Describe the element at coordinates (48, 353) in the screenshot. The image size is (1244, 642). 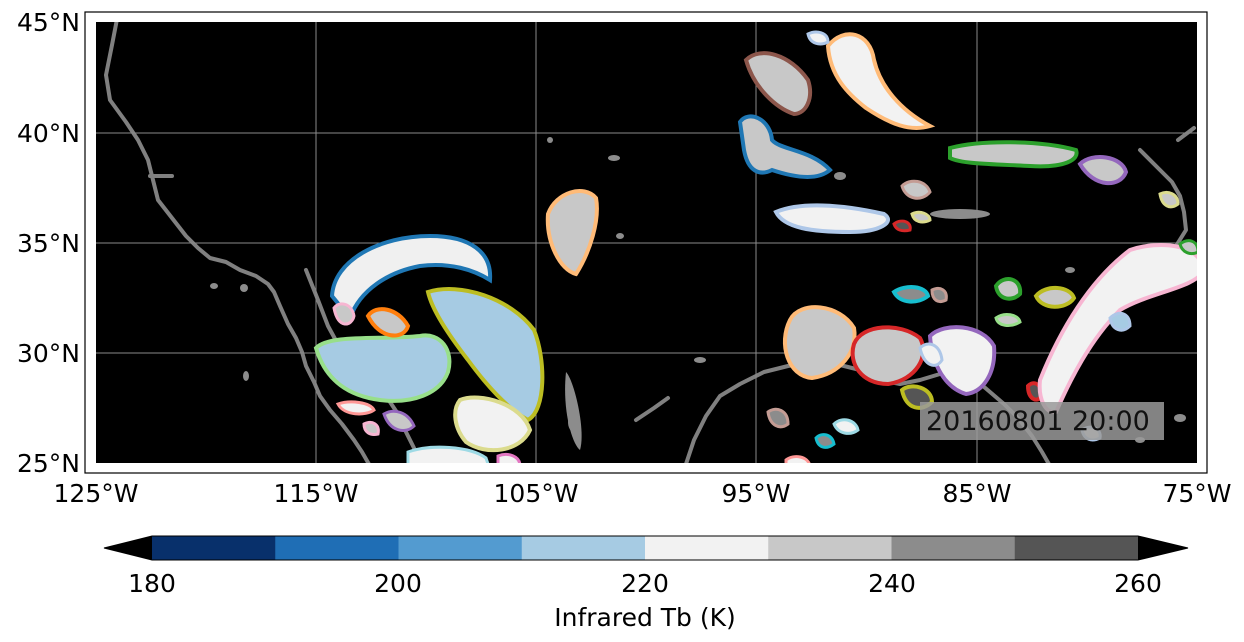
I see `lat-label: 30°N` at that location.